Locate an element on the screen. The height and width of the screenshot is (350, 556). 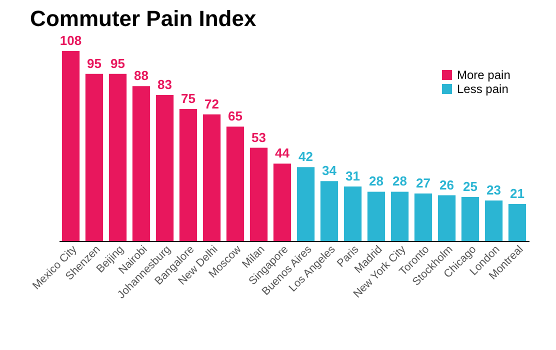
data-label: 108 is located at coordinates (71, 40).